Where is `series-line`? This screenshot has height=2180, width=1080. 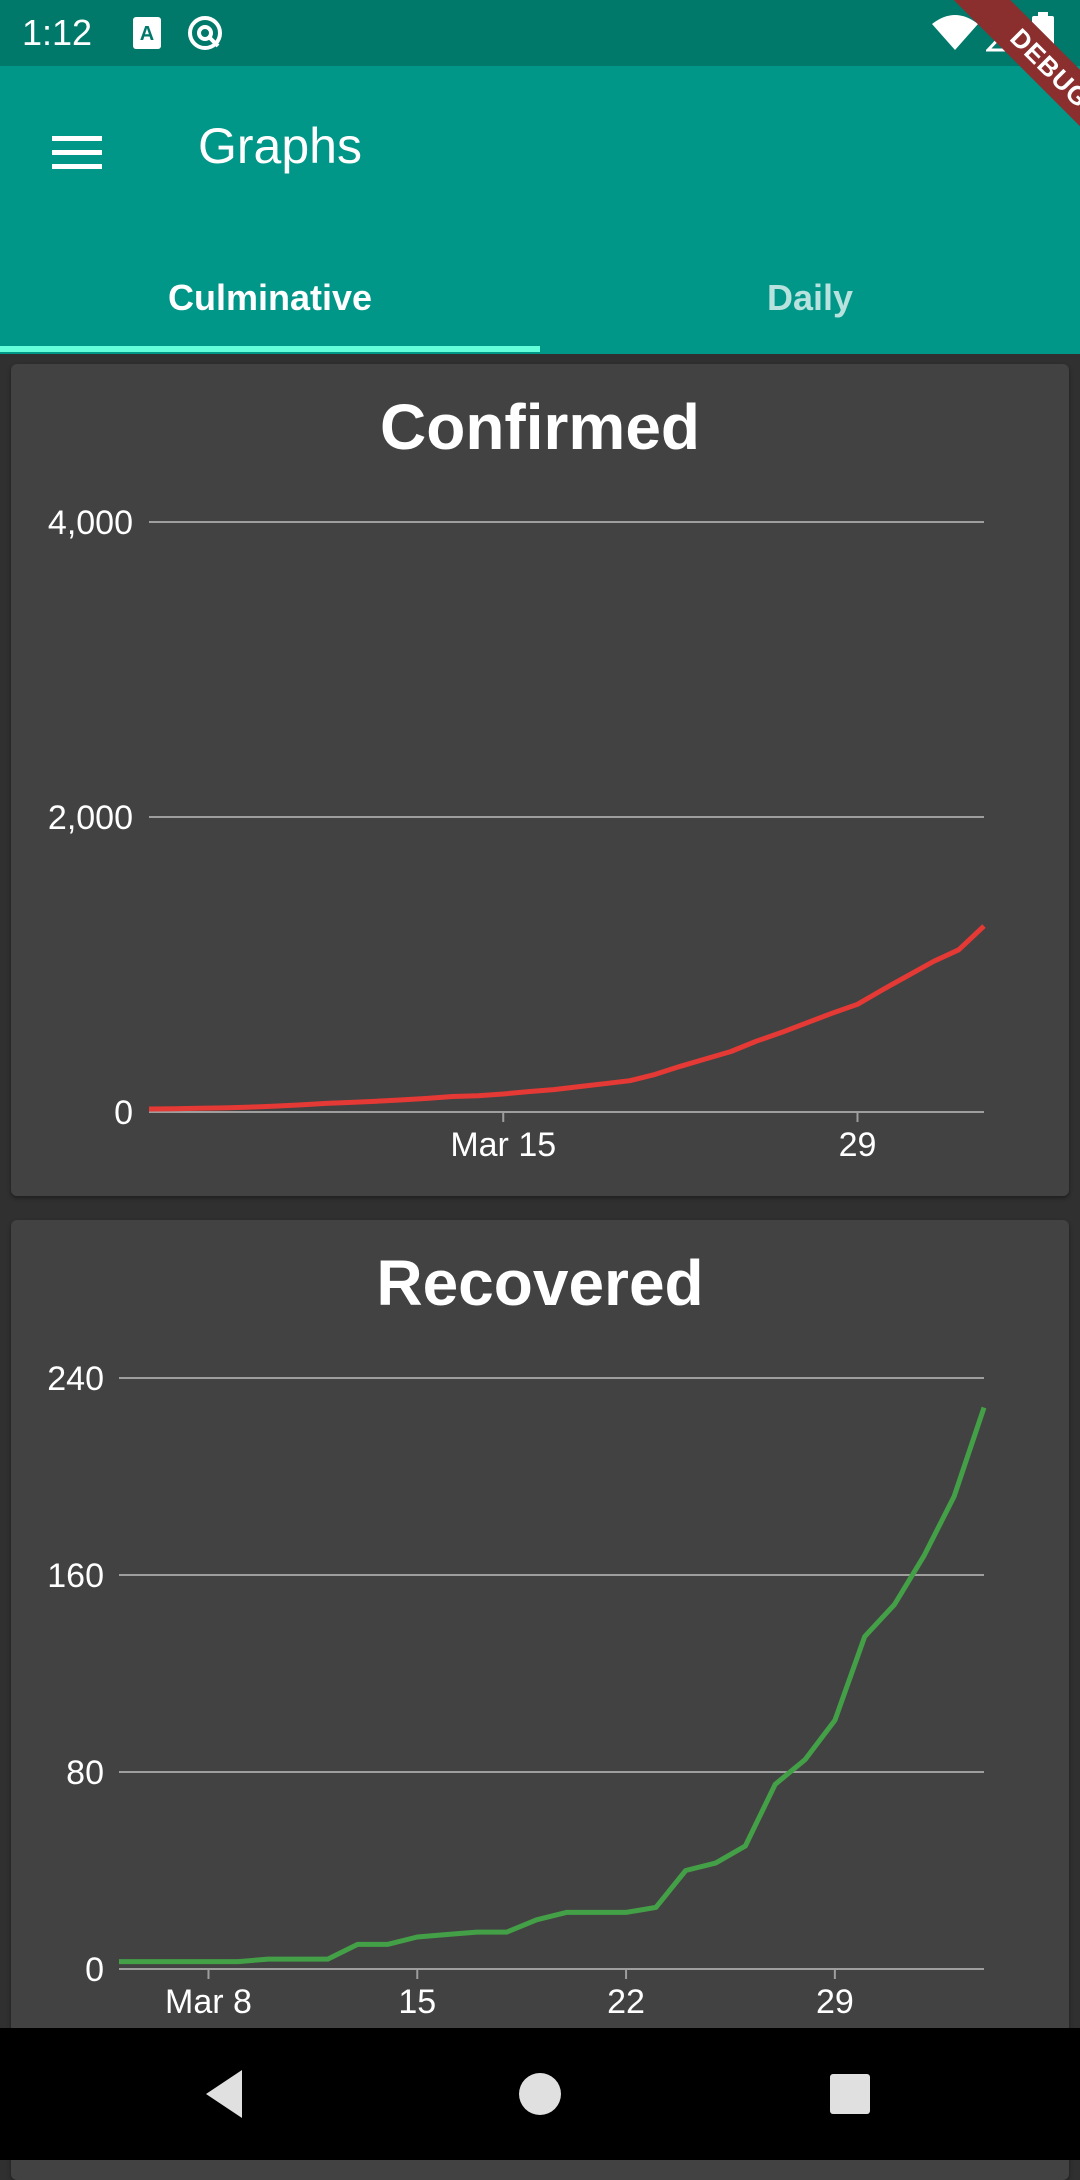
series-line is located at coordinates (566, 1017).